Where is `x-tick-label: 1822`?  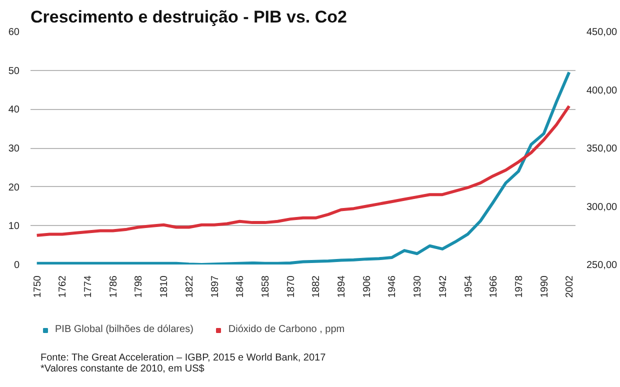 x-tick-label: 1822 is located at coordinates (190, 286).